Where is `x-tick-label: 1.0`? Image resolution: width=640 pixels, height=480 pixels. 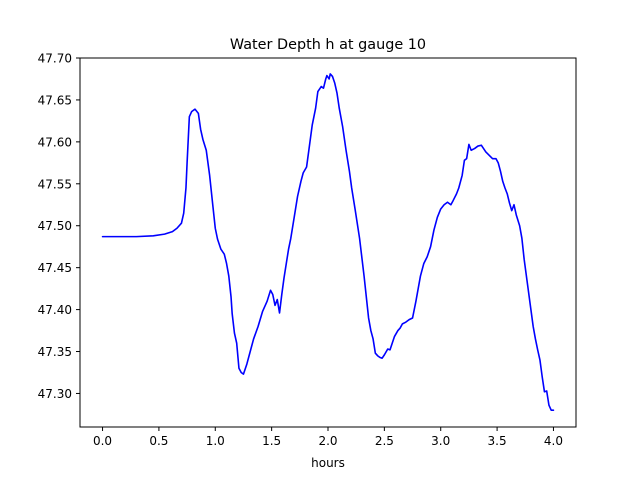
x-tick-label: 1.0 is located at coordinates (215, 441).